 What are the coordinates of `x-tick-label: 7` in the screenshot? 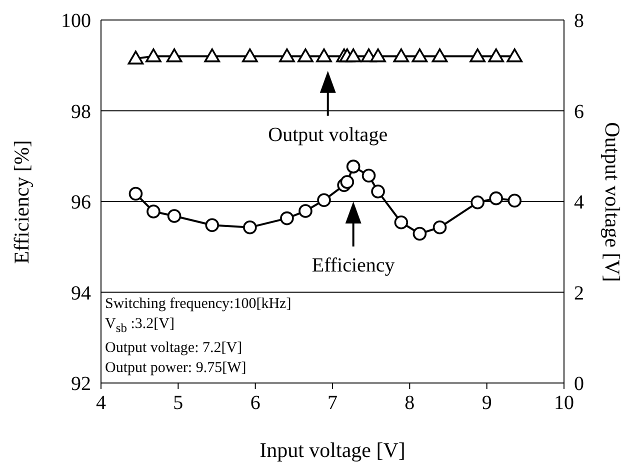 It's located at (333, 403).